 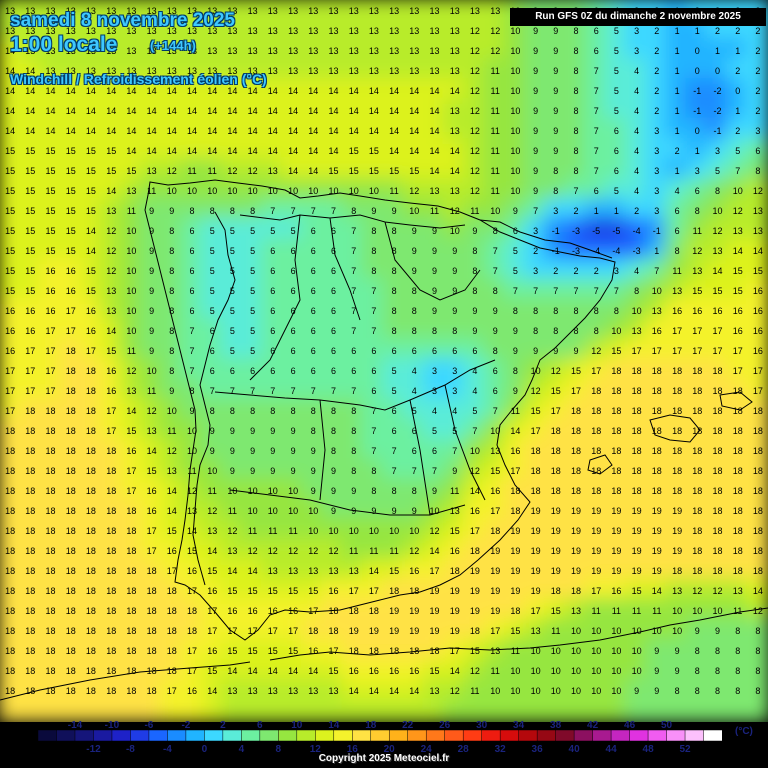 What do you see at coordinates (495, 111) in the screenshot?
I see `grid-value: 11` at bounding box center [495, 111].